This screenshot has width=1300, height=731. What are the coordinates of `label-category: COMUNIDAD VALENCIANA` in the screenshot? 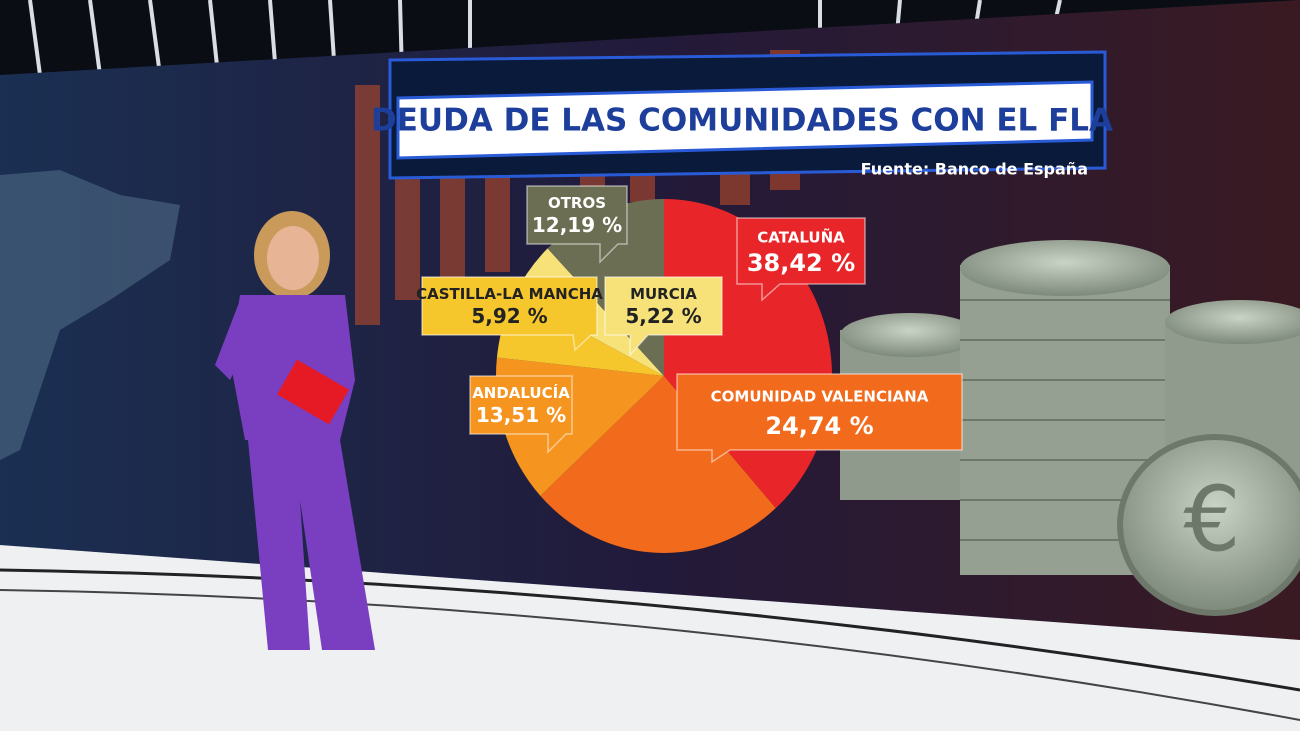 It's located at (820, 396).